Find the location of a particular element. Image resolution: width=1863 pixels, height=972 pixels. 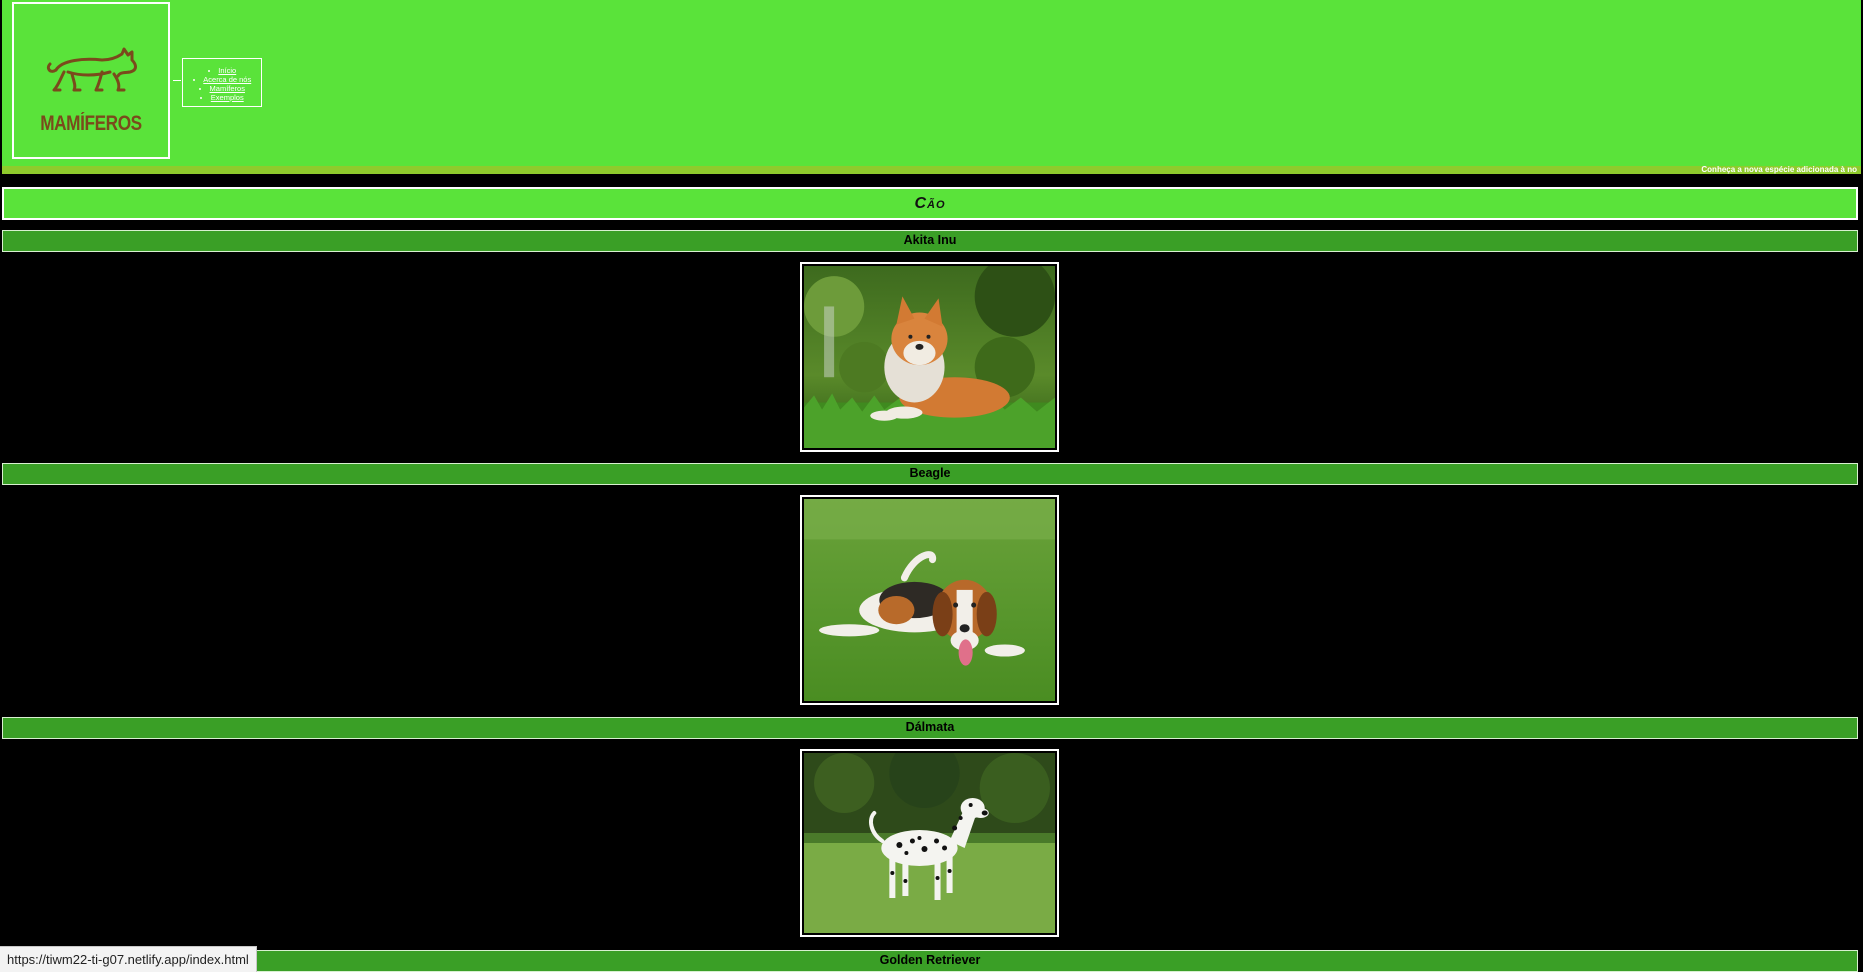

logo-text: MAMÍFEROS is located at coordinates (91, 123).